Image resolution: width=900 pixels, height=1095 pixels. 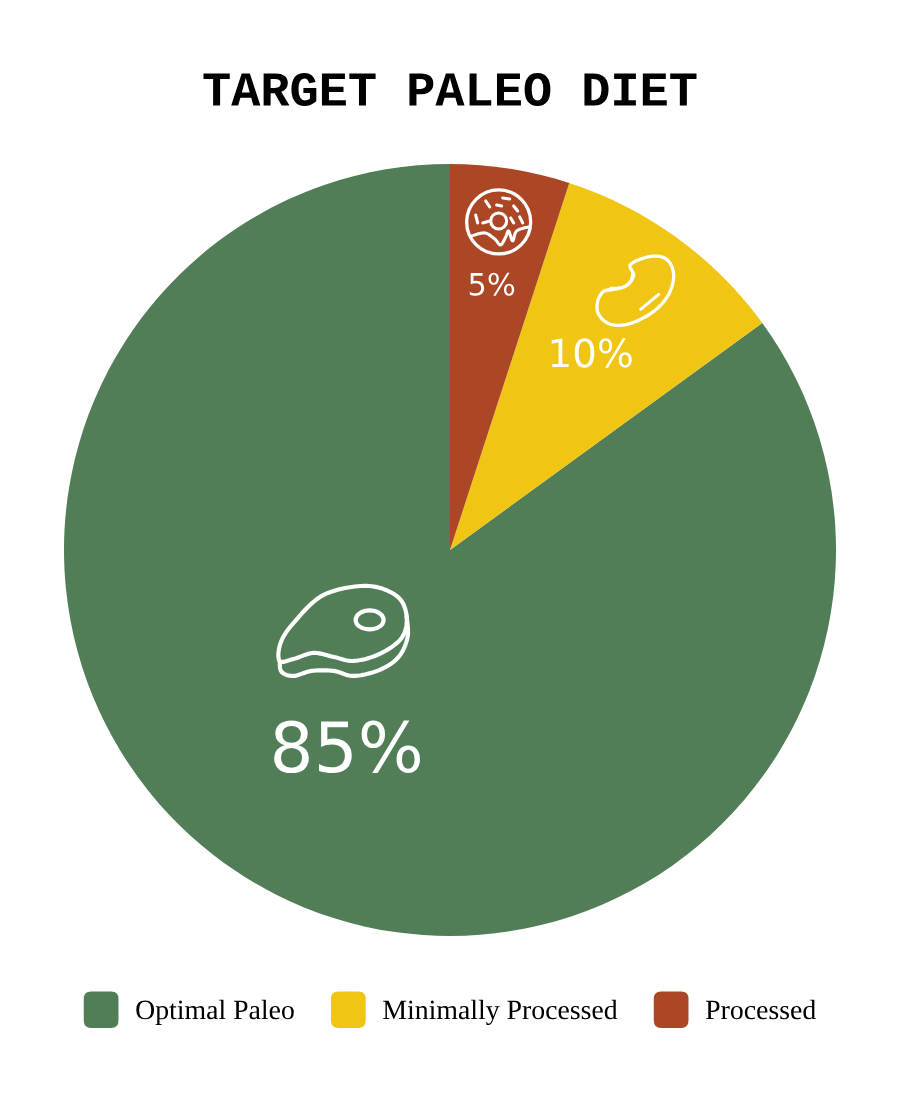 I want to click on chart-title: TARGET PALEO DIET, so click(x=450, y=90).